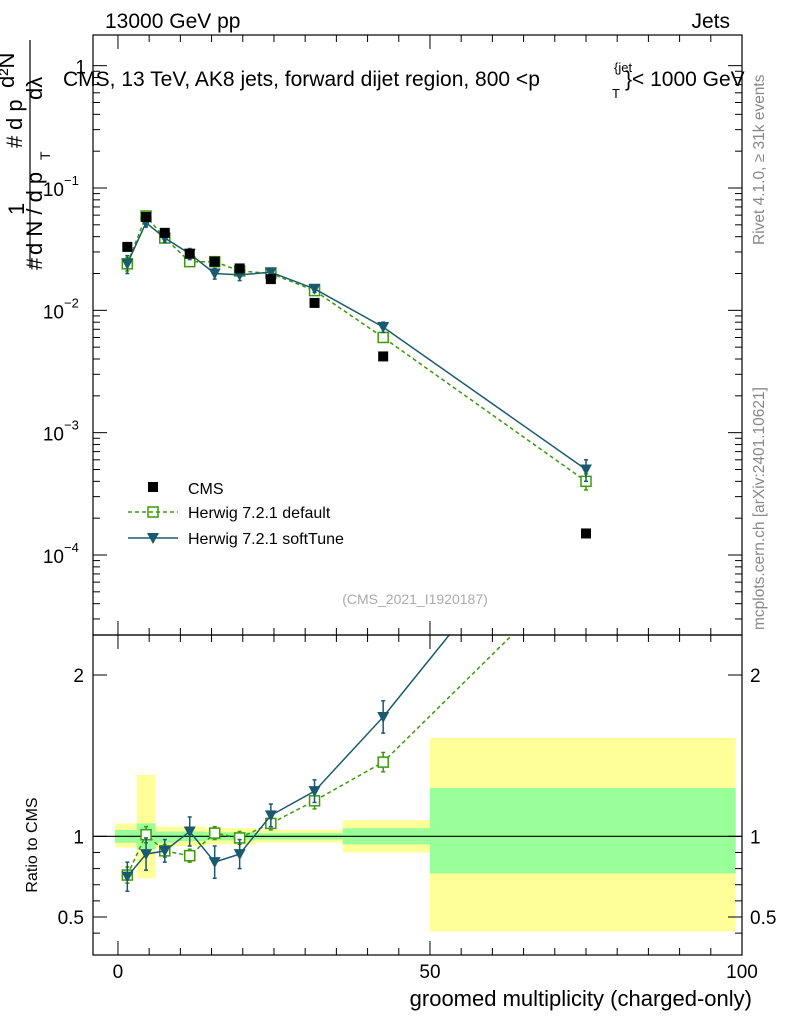  Describe the element at coordinates (581, 998) in the screenshot. I see `x-axis-label: groomed multiplicity (charged-only)` at that location.